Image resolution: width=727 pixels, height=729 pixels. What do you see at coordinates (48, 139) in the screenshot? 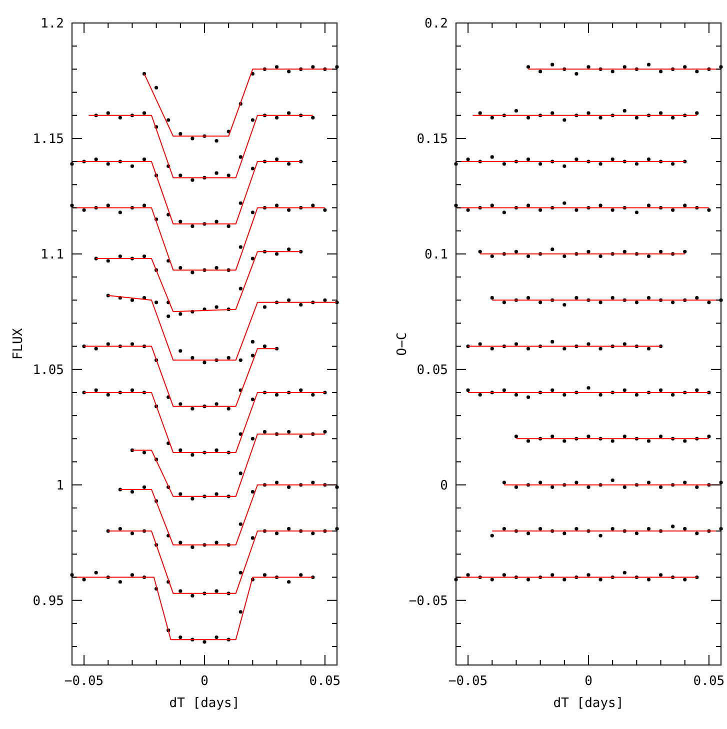
I see `y-tick-label: 1.15` at bounding box center [48, 139].